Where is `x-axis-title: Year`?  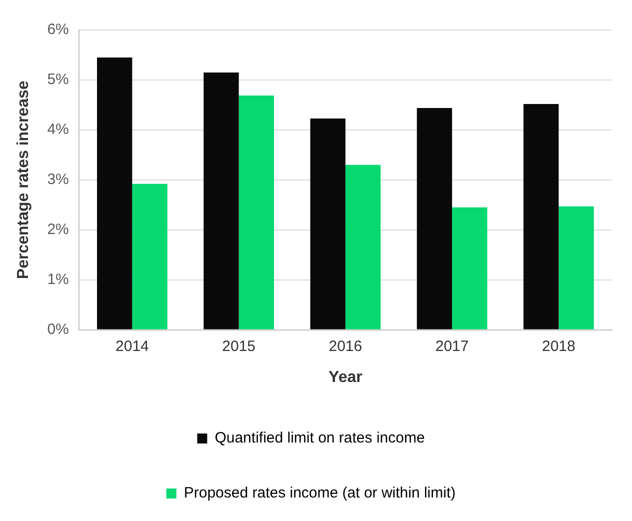
x-axis-title: Year is located at coordinates (345, 377).